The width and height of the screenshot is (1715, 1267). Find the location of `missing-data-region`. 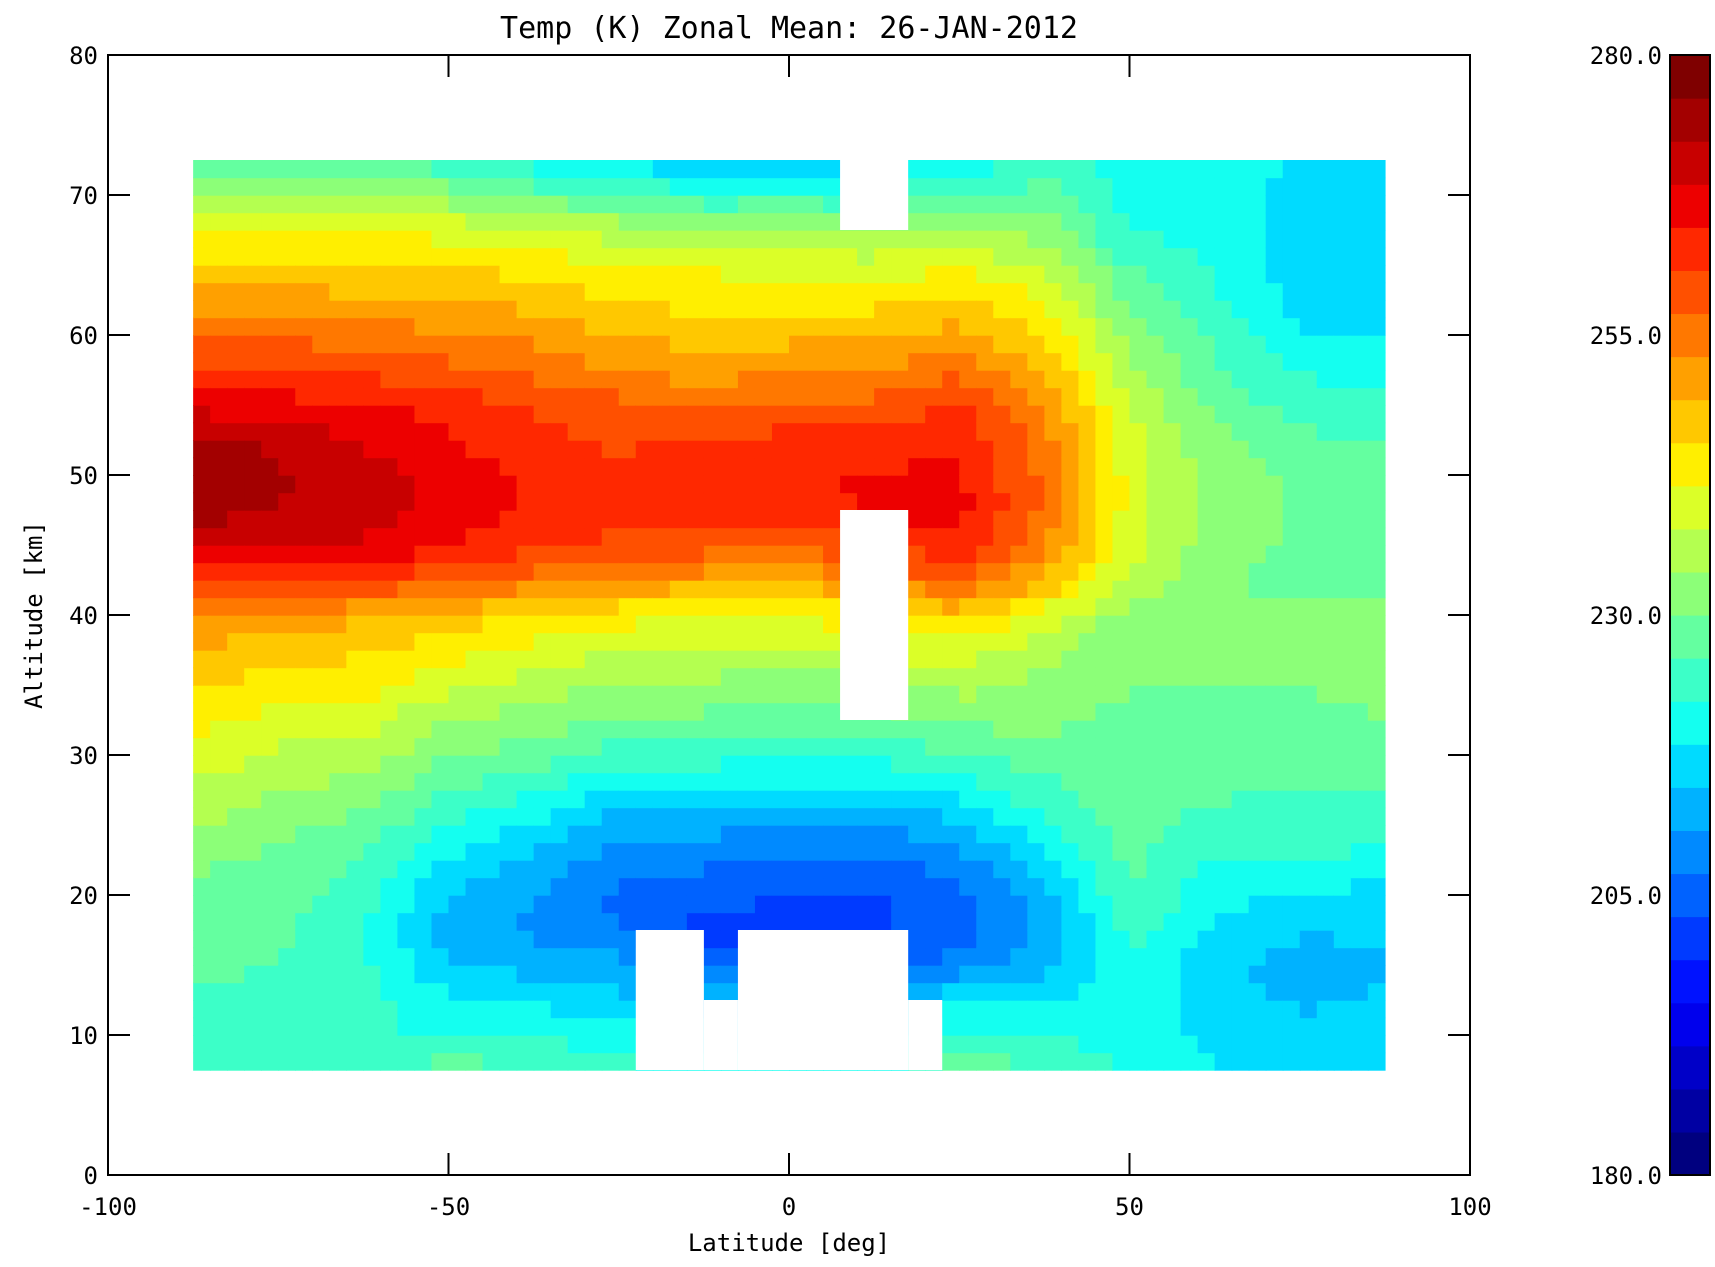

missing-data-region is located at coordinates (874, 195).